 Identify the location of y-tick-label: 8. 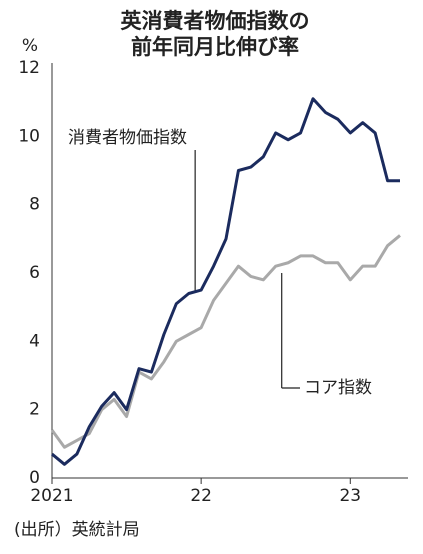
(34, 205).